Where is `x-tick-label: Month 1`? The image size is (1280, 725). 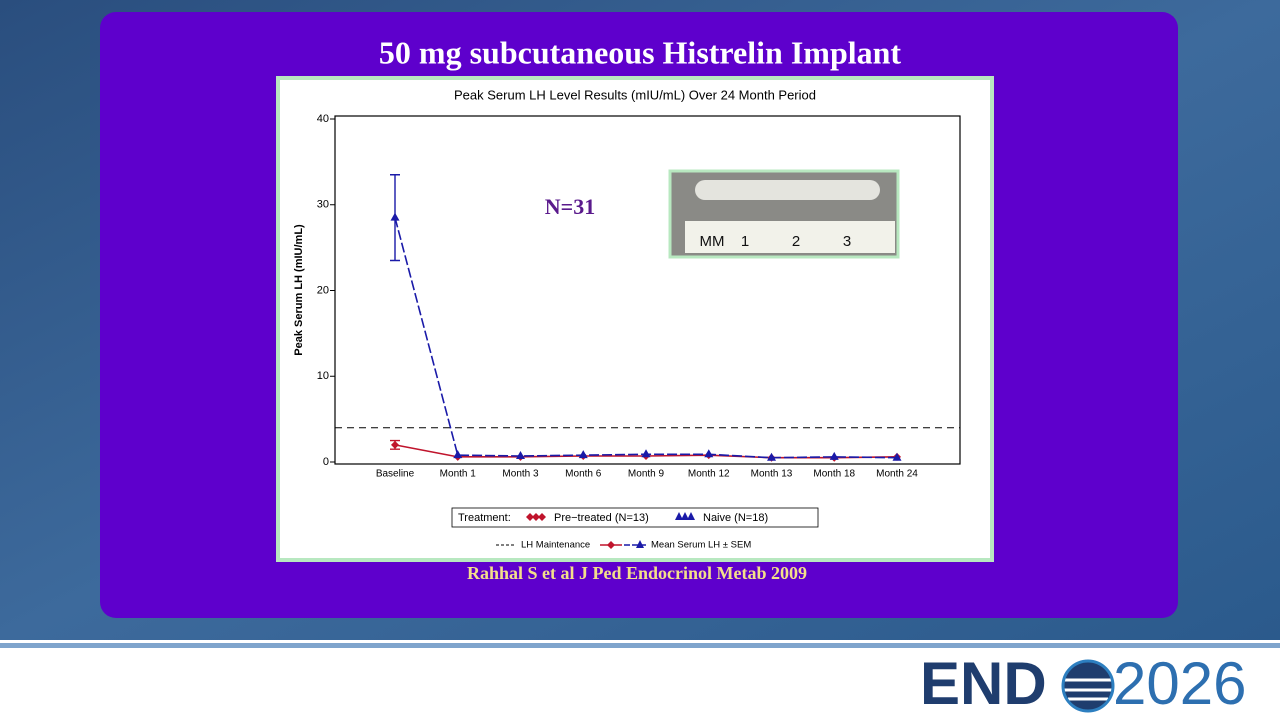
x-tick-label: Month 1 is located at coordinates (458, 474).